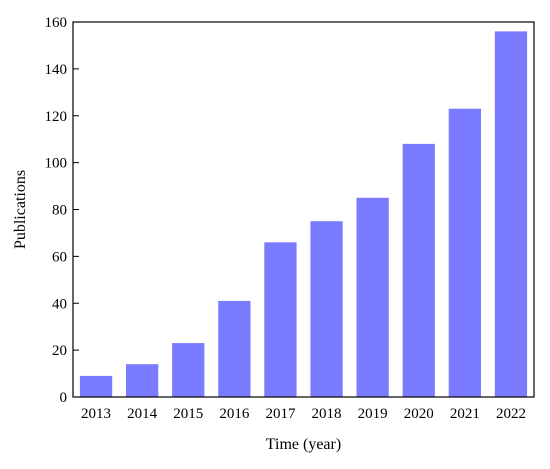 The image size is (550, 469). Describe the element at coordinates (59, 304) in the screenshot. I see `y-tick-label-40: 40` at that location.